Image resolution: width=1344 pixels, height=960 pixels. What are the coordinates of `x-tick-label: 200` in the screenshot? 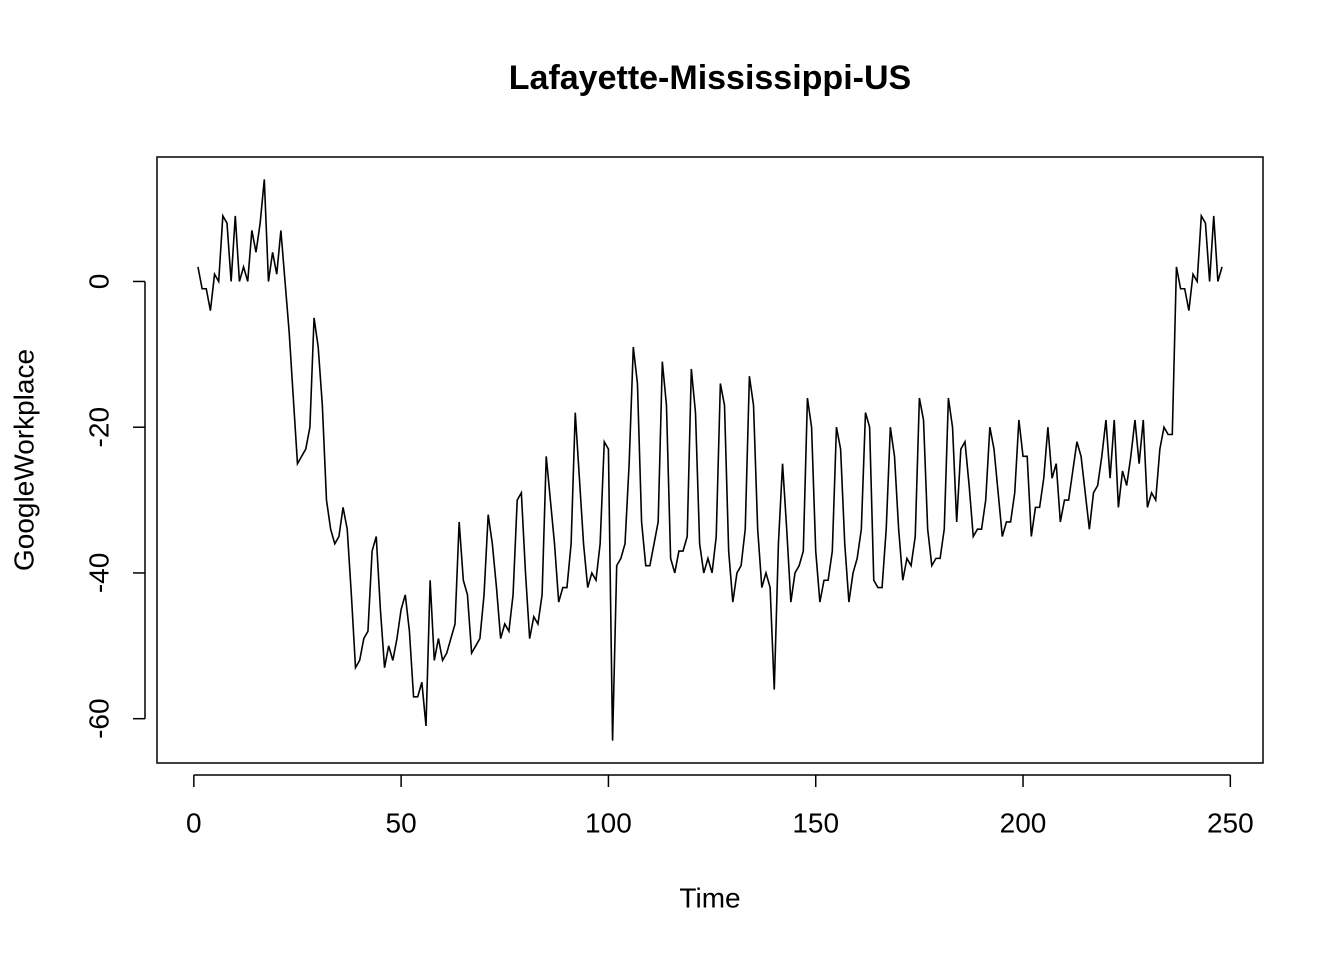 It's located at (1023, 822).